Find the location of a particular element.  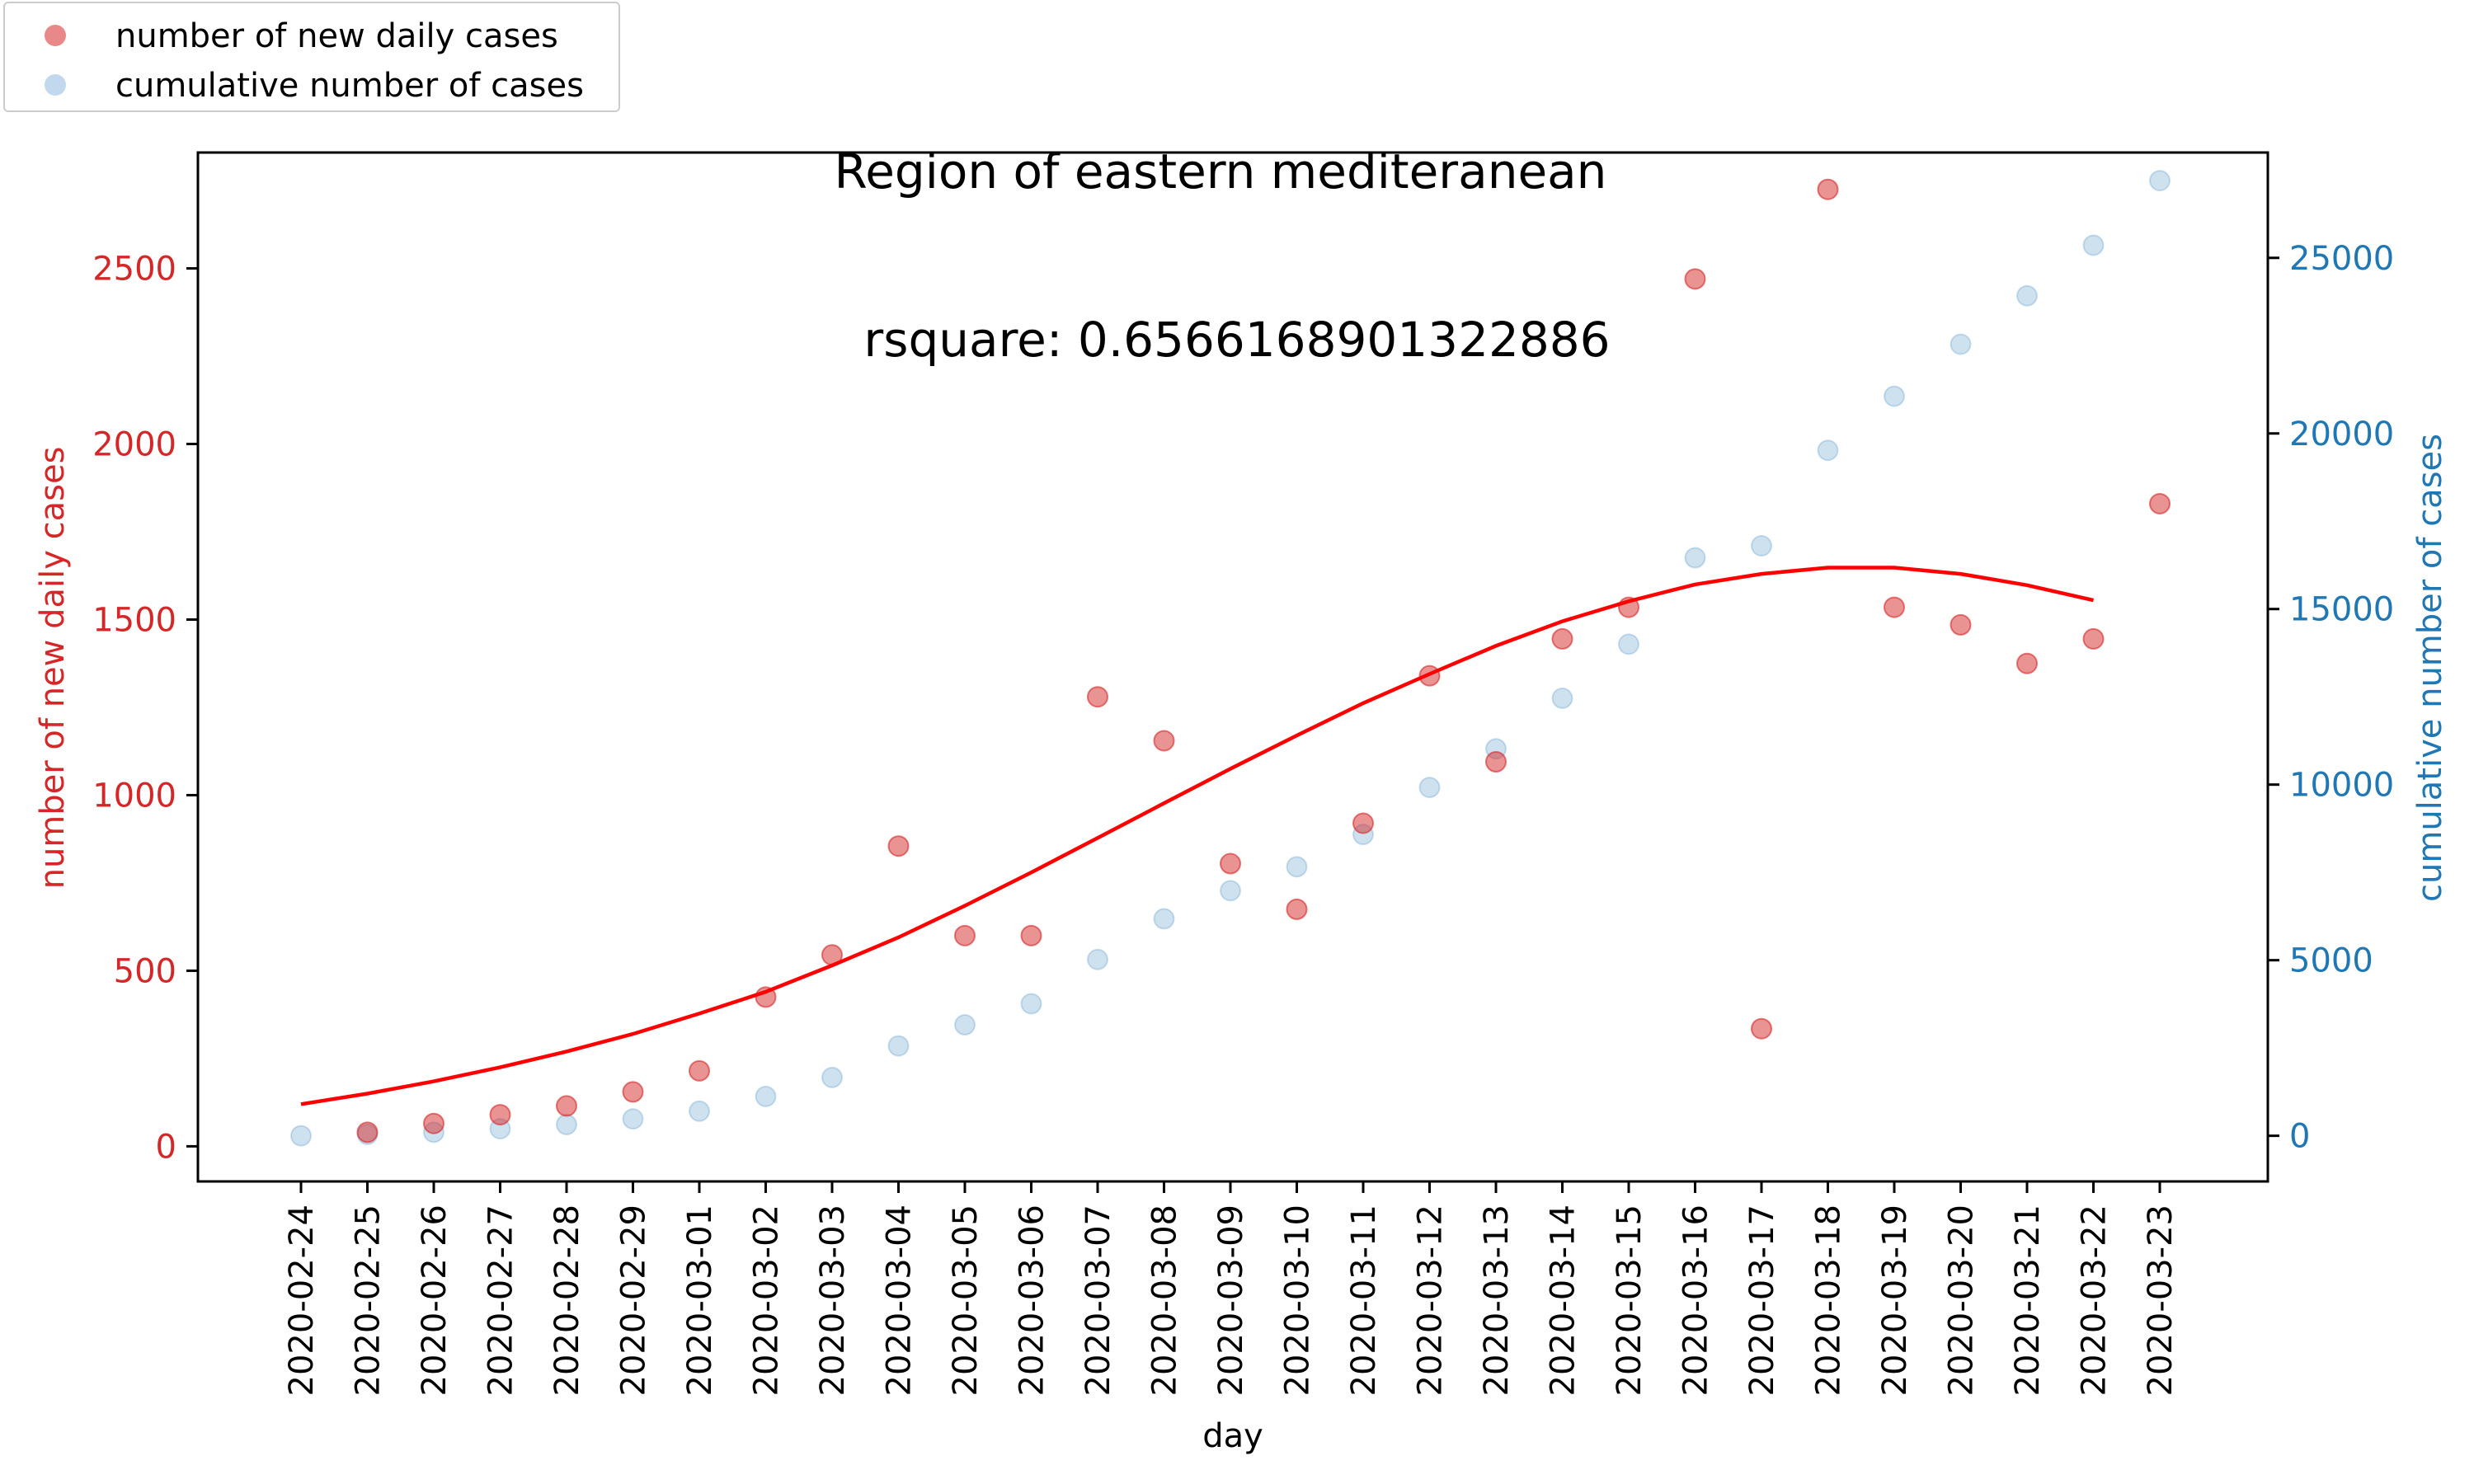

legend-marker-cumulative is located at coordinates (55, 85).